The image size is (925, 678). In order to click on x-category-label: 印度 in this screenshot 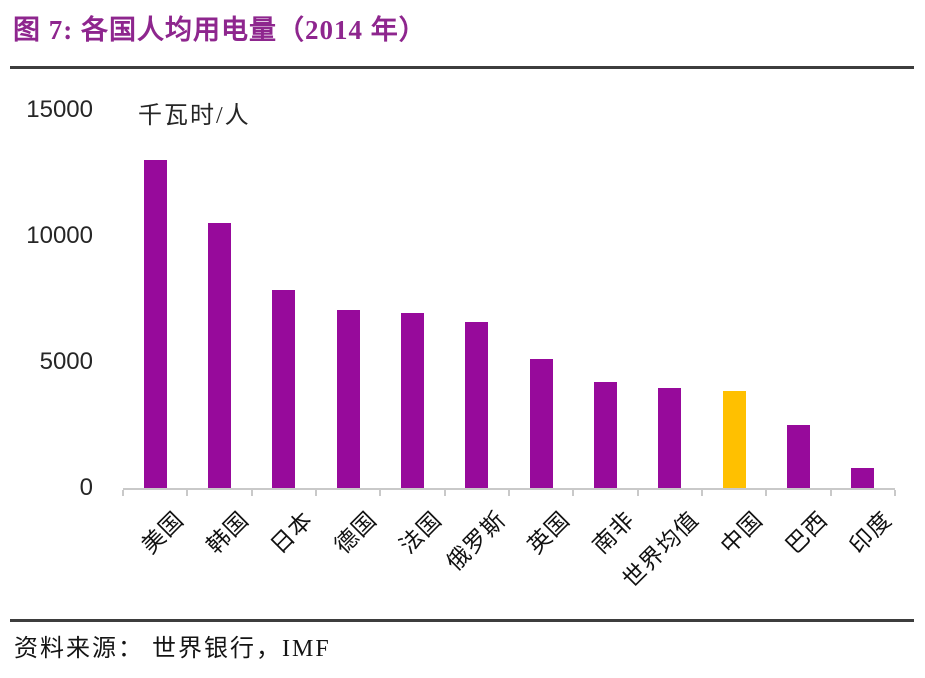, I will do `click(870, 532)`.